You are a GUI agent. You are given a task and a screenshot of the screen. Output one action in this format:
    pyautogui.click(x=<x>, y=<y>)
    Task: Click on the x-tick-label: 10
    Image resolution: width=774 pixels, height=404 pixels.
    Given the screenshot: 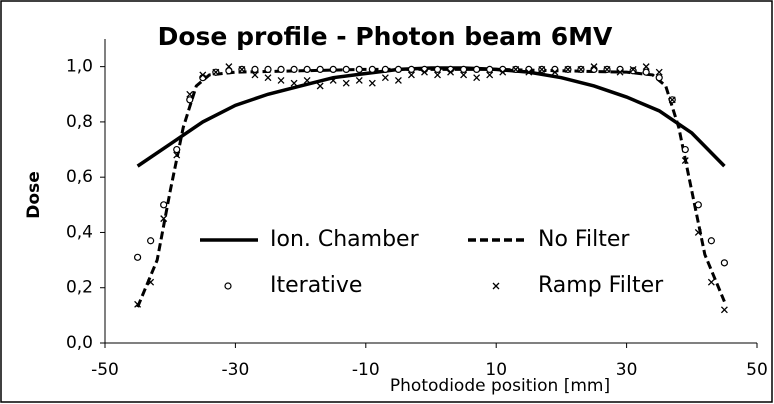 What is the action you would take?
    pyautogui.click(x=496, y=370)
    